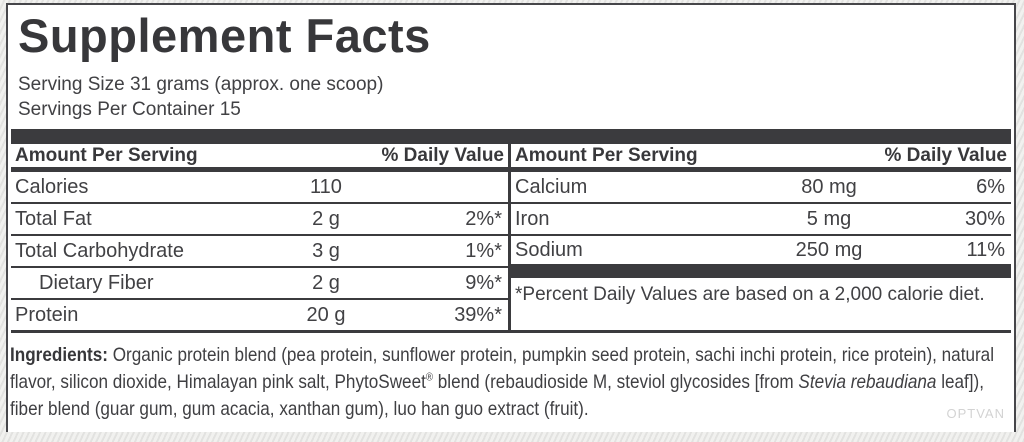  What do you see at coordinates (549, 249) in the screenshot?
I see `nutrient-name: Sodium` at bounding box center [549, 249].